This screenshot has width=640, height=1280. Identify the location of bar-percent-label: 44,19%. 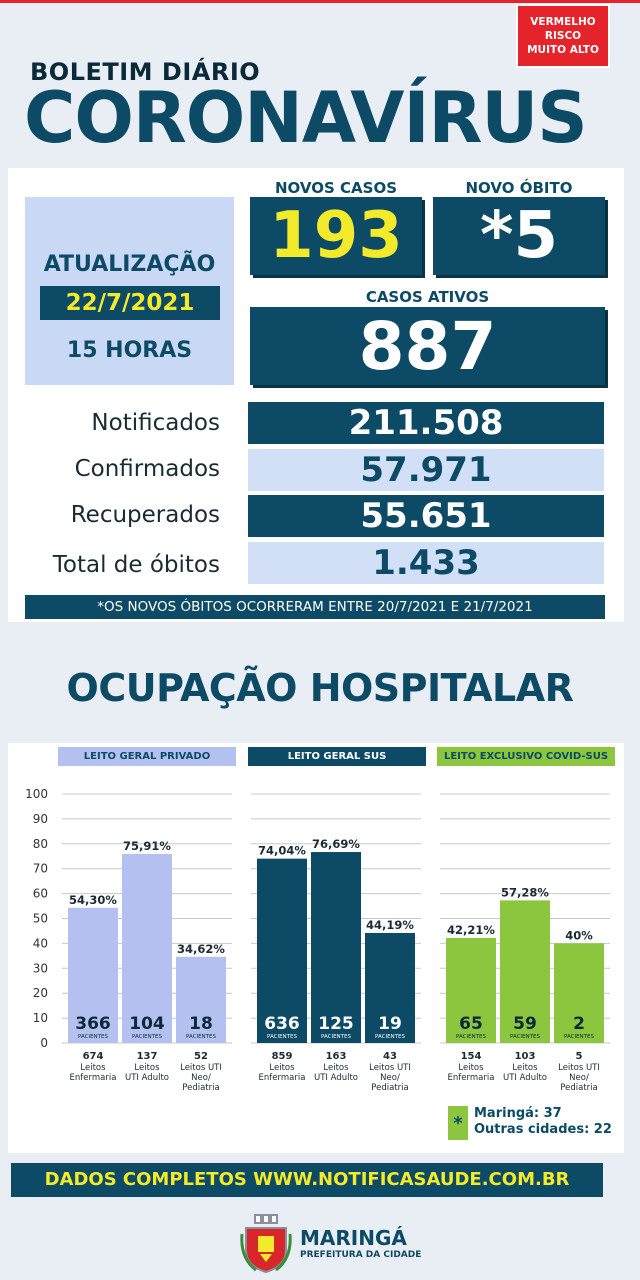
(390, 925).